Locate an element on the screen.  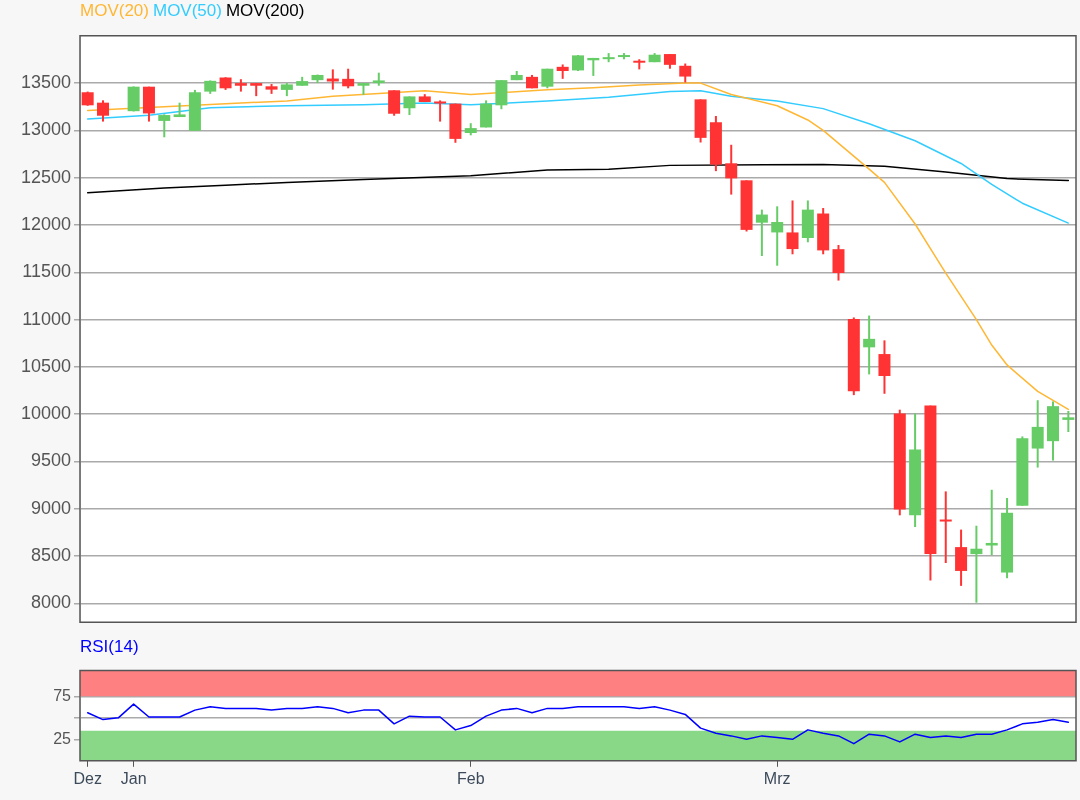
y-tick-label: 10000 is located at coordinates (45, 413).